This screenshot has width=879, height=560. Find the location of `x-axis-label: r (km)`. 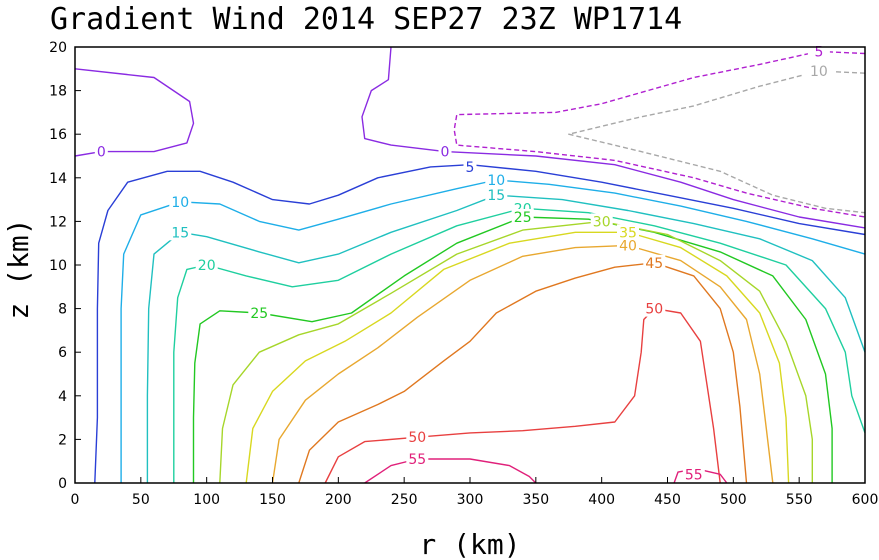

x-axis-label: r (km) is located at coordinates (469, 544).